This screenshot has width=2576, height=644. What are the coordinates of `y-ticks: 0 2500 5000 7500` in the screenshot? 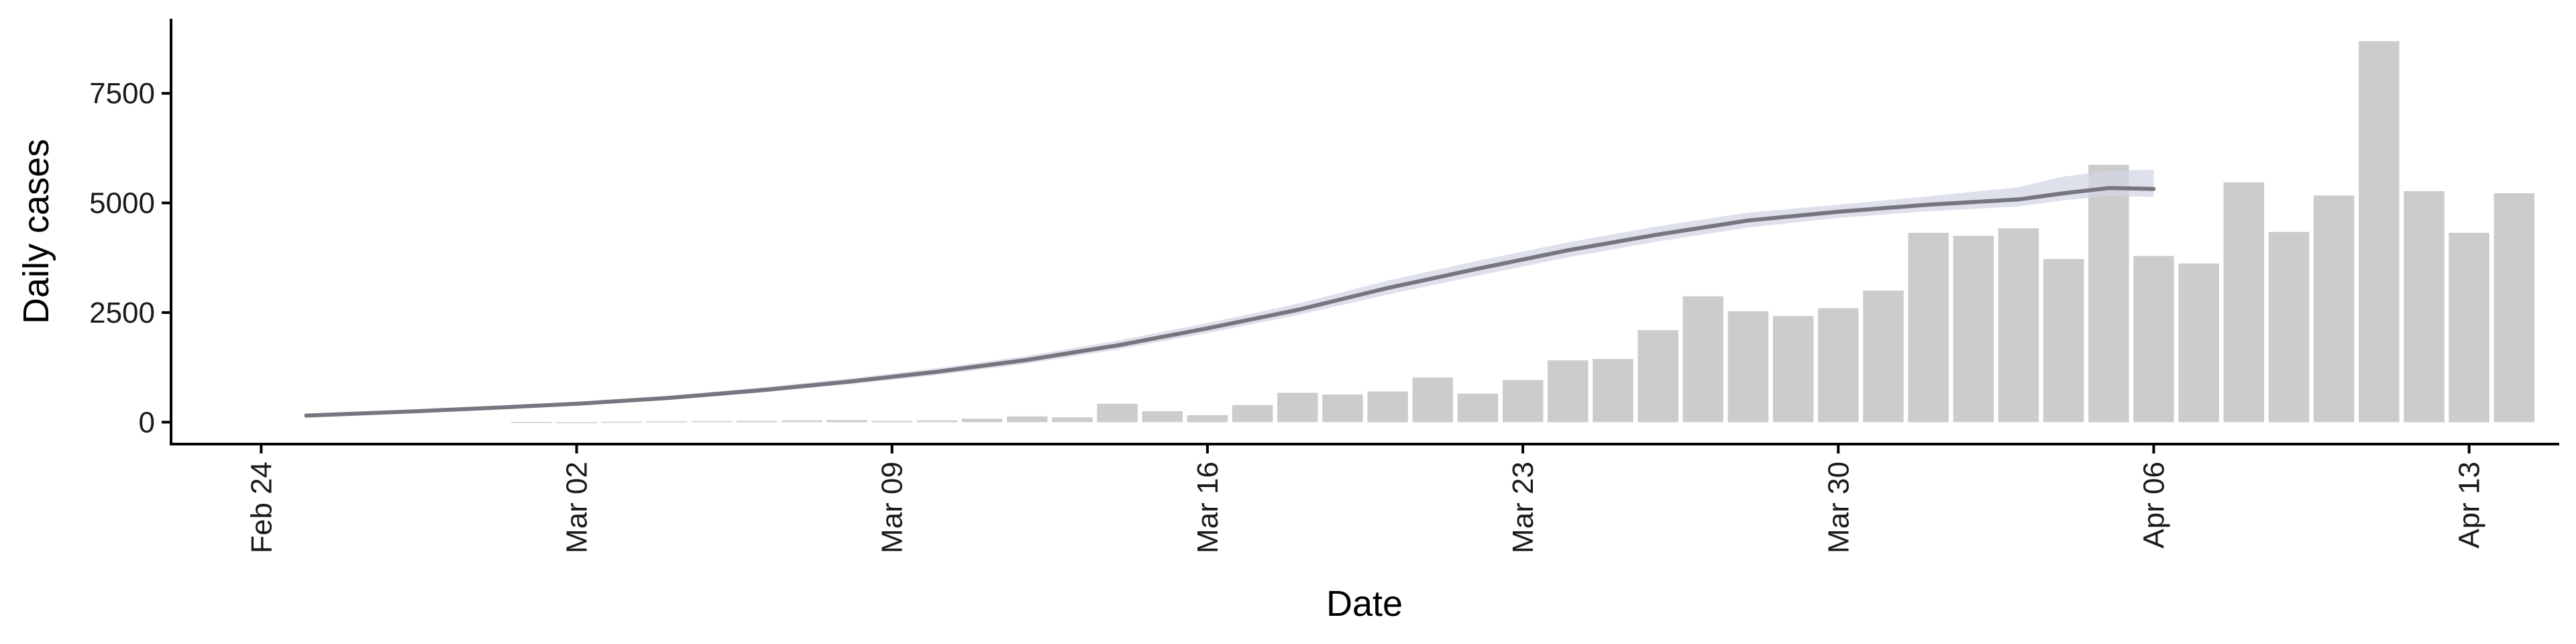 It's located at (130, 258).